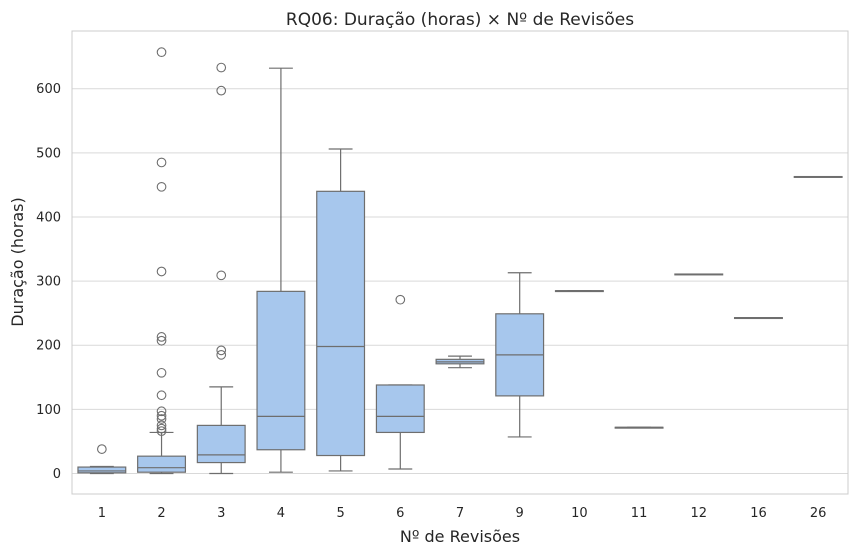 This screenshot has width=857, height=555. Describe the element at coordinates (340, 513) in the screenshot. I see `x-tick-label: 5` at that location.